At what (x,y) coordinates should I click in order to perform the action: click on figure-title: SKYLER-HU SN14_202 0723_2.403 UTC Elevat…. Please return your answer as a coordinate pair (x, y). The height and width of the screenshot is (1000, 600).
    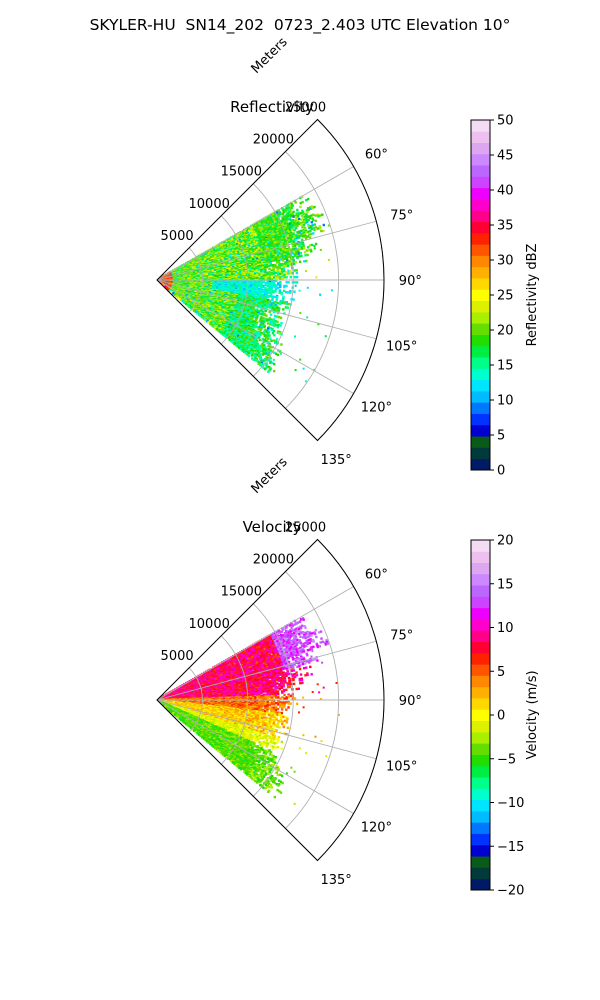
    Looking at the image, I should click on (300, 25).